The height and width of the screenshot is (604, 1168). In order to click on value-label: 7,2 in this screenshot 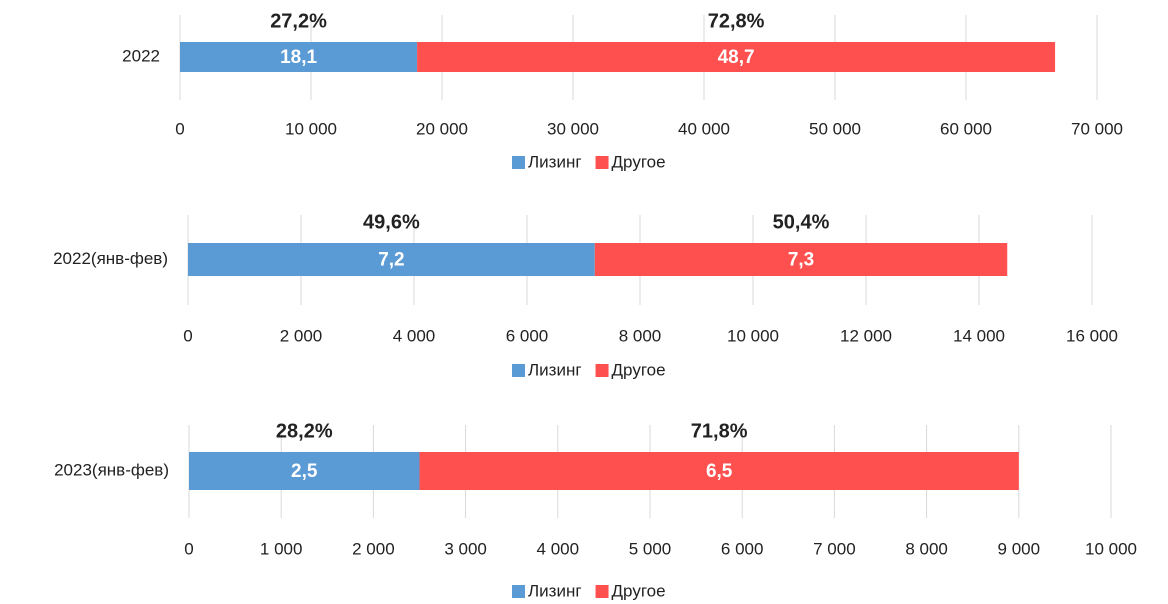, I will do `click(391, 260)`.